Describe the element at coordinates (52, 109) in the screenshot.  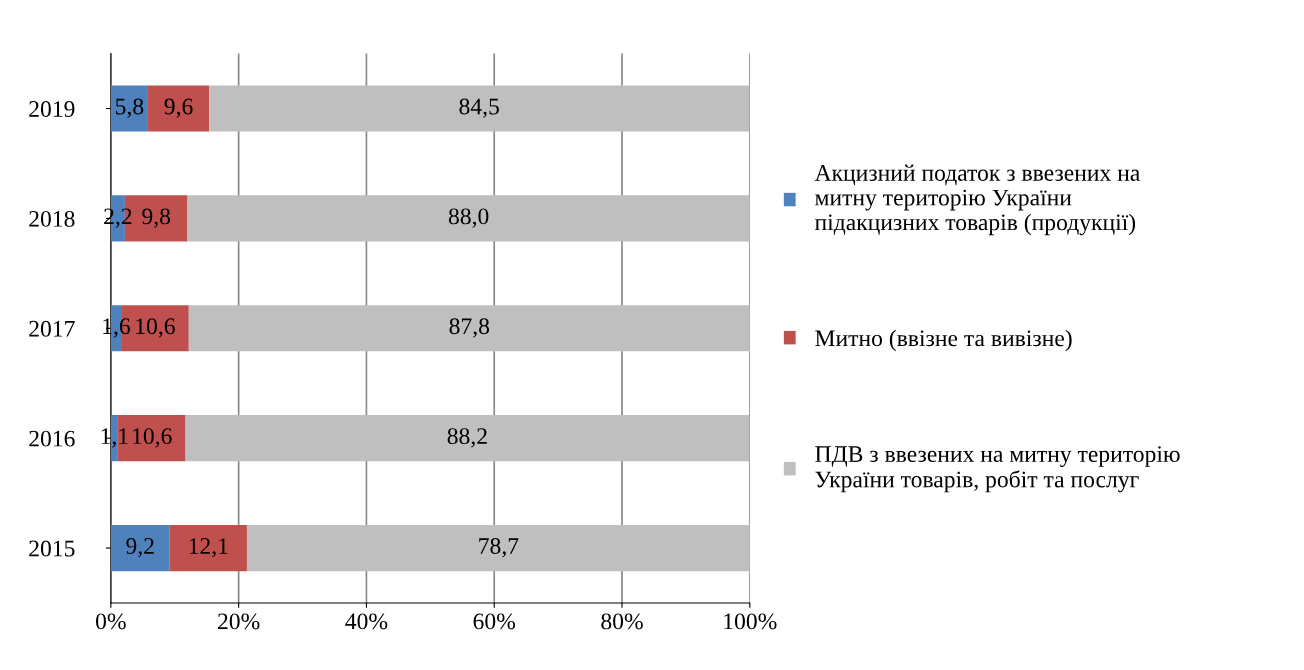
I see `y-tick-label: 2019` at that location.